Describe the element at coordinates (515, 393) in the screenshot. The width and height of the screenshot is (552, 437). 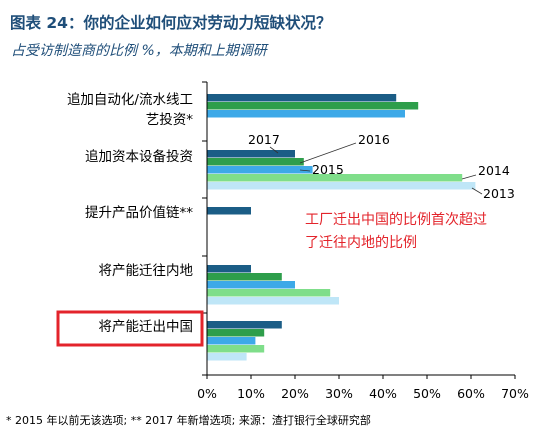
I see `x-tick-label-7: 70%` at that location.